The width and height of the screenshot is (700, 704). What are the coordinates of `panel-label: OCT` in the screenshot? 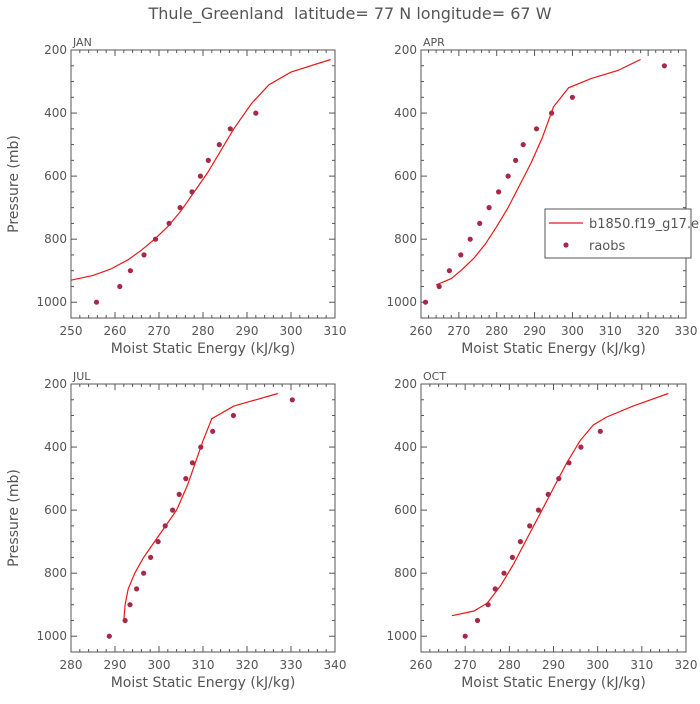 It's located at (434, 376).